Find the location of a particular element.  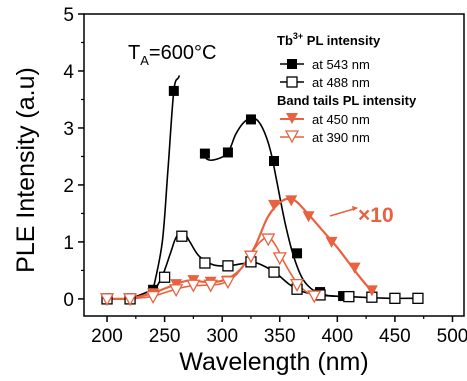

svg-text: at 450 nm is located at coordinates (341, 119).